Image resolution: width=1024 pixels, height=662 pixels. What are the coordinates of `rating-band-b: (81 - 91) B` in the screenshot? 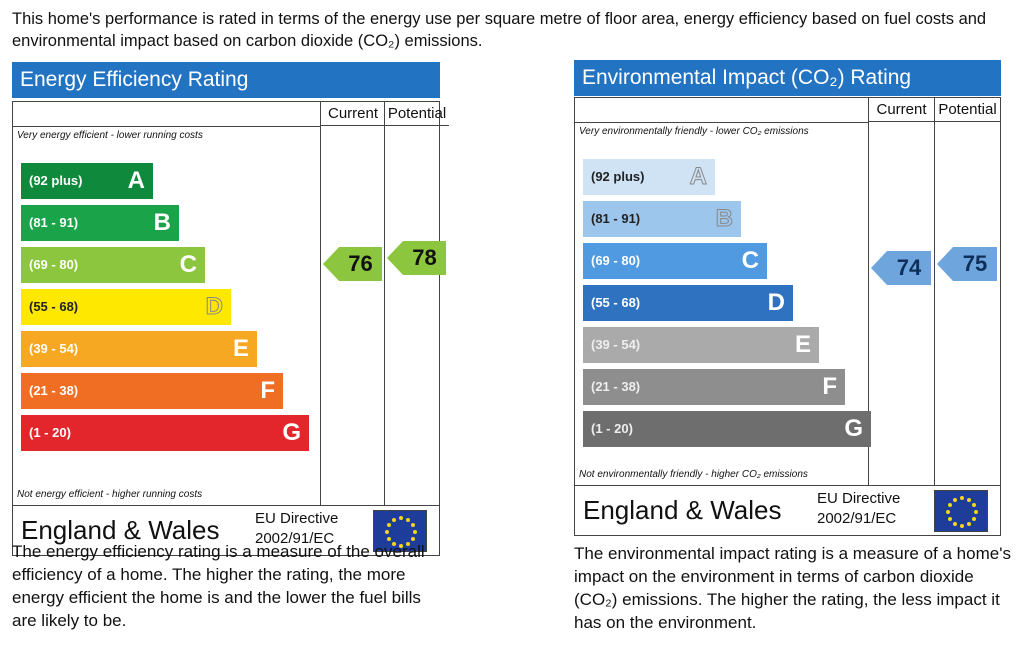 It's located at (100, 223).